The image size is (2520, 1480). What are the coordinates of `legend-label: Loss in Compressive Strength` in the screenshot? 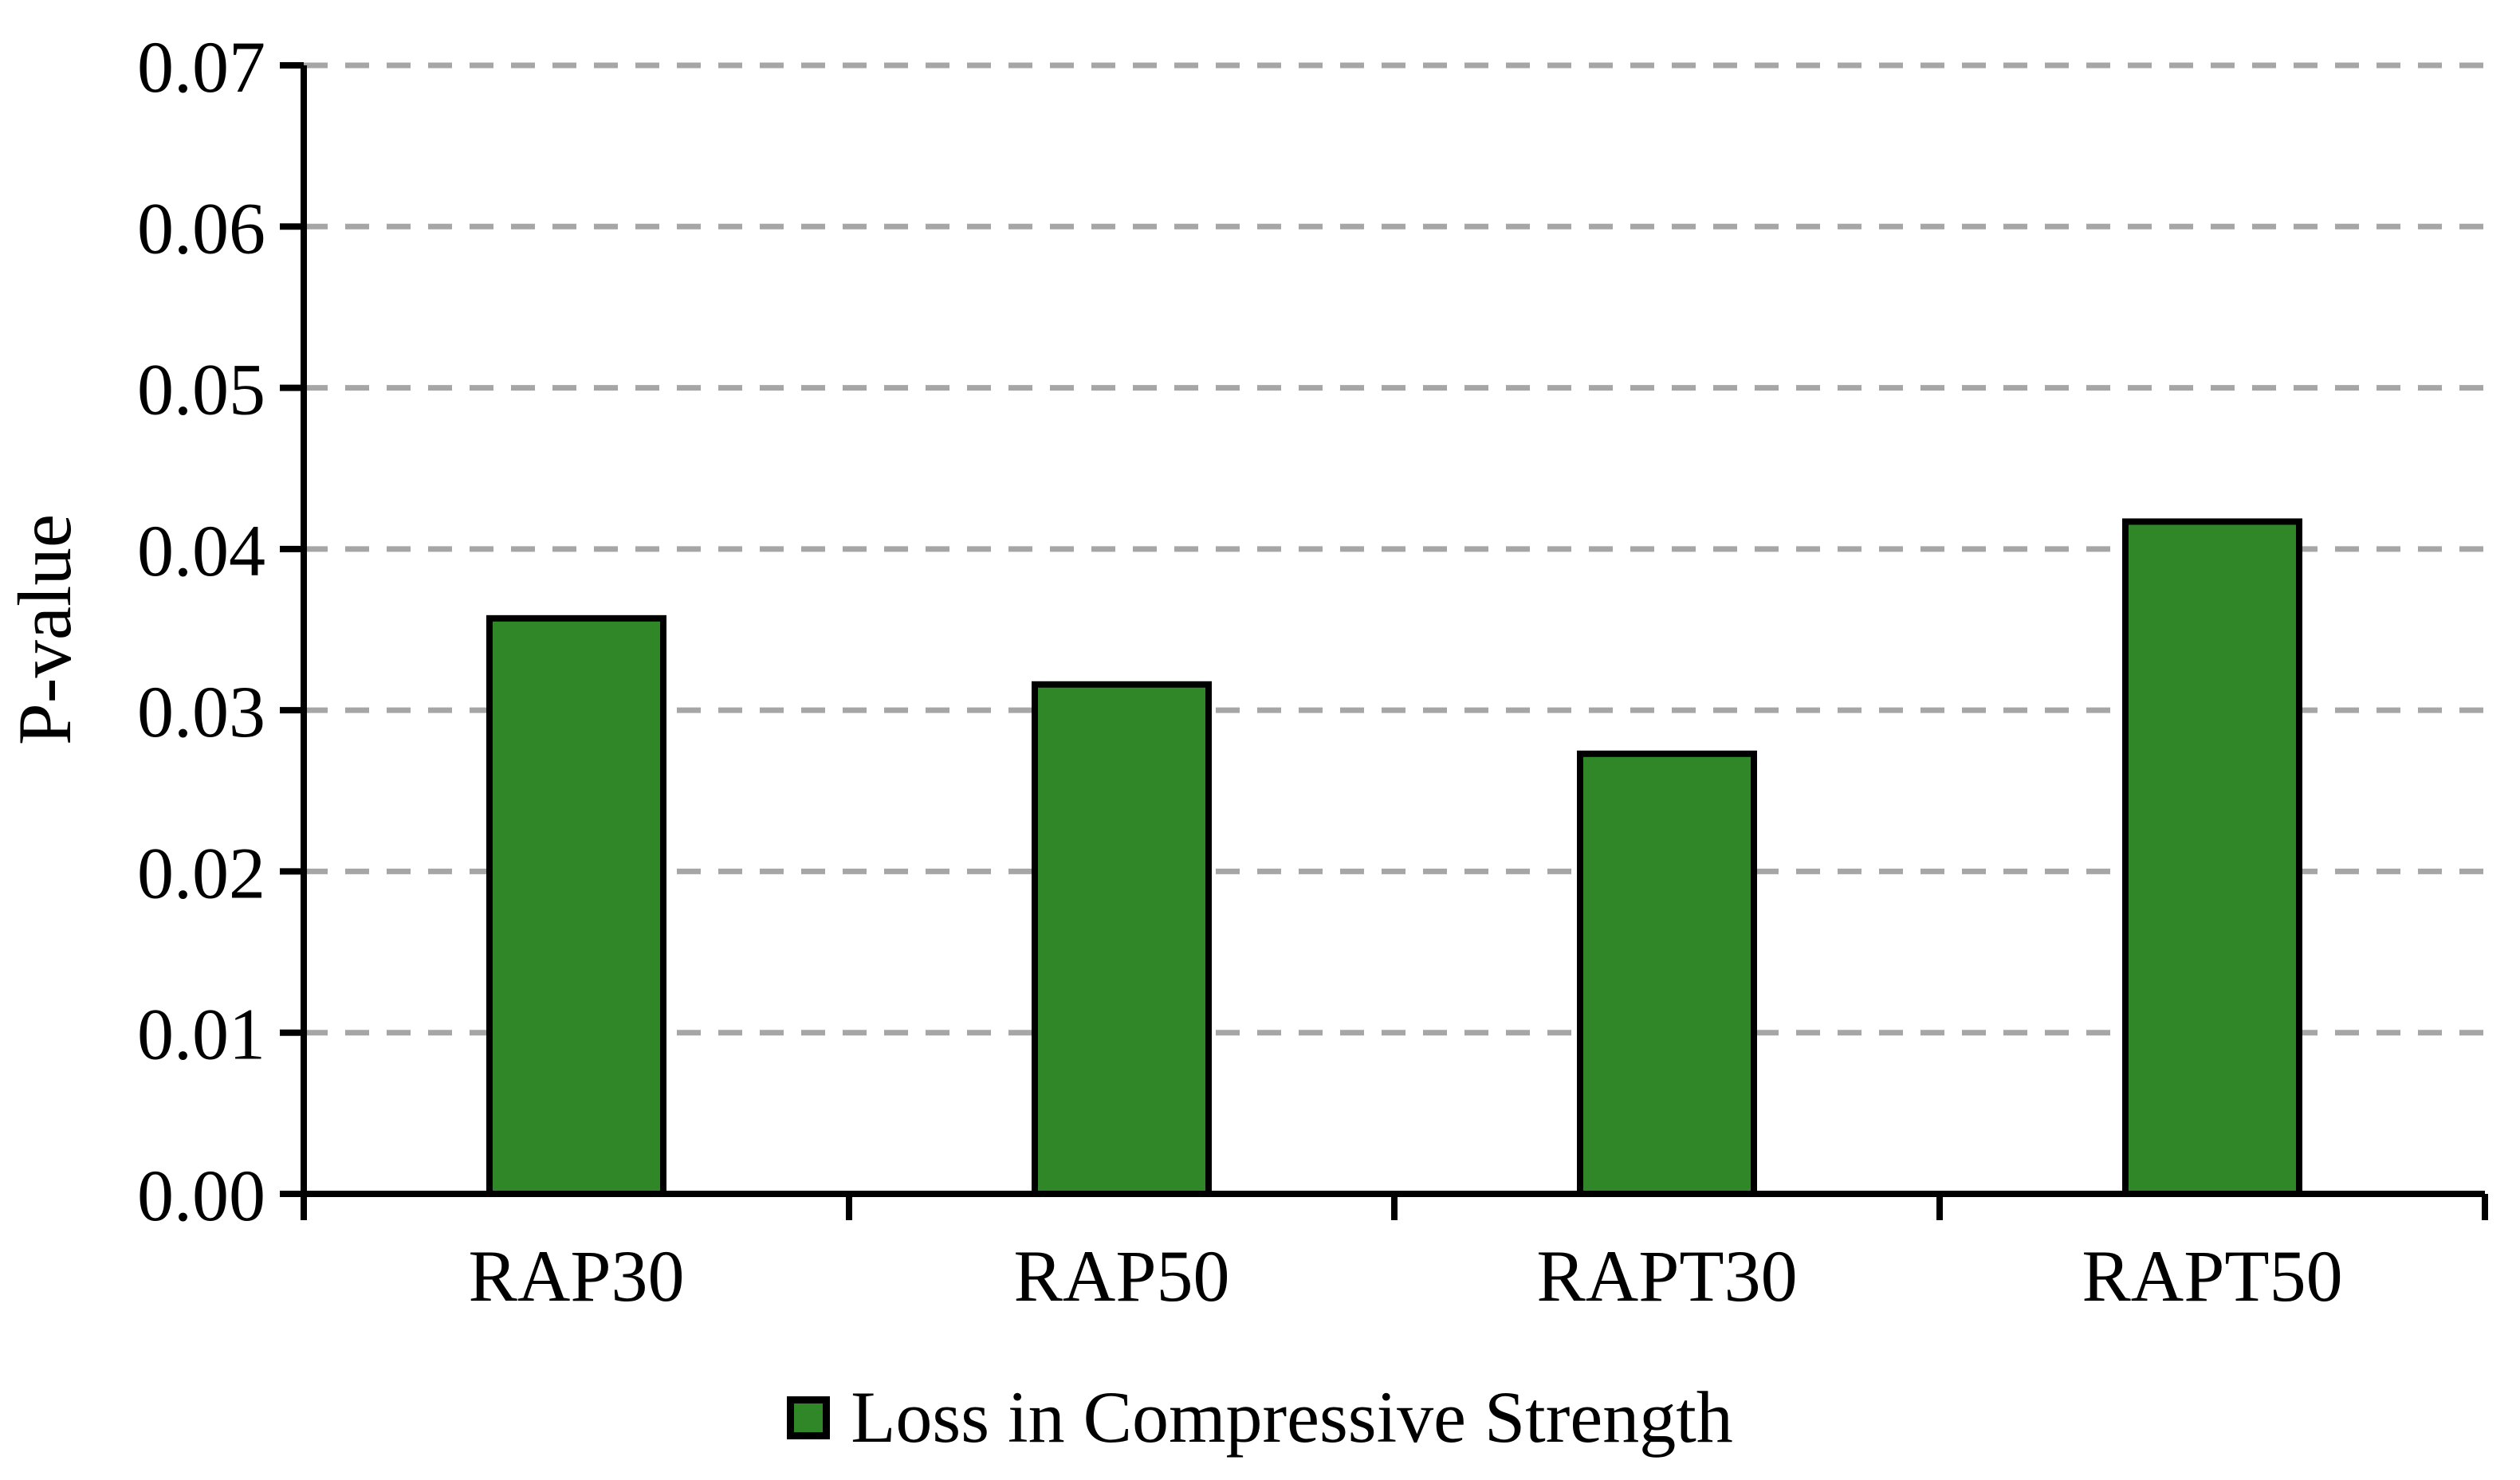 It's located at (1292, 1417).